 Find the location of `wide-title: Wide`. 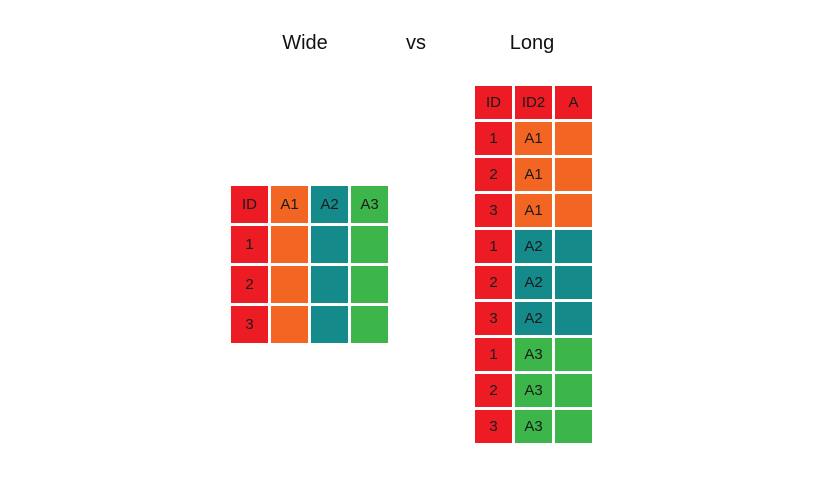

wide-title: Wide is located at coordinates (305, 43).